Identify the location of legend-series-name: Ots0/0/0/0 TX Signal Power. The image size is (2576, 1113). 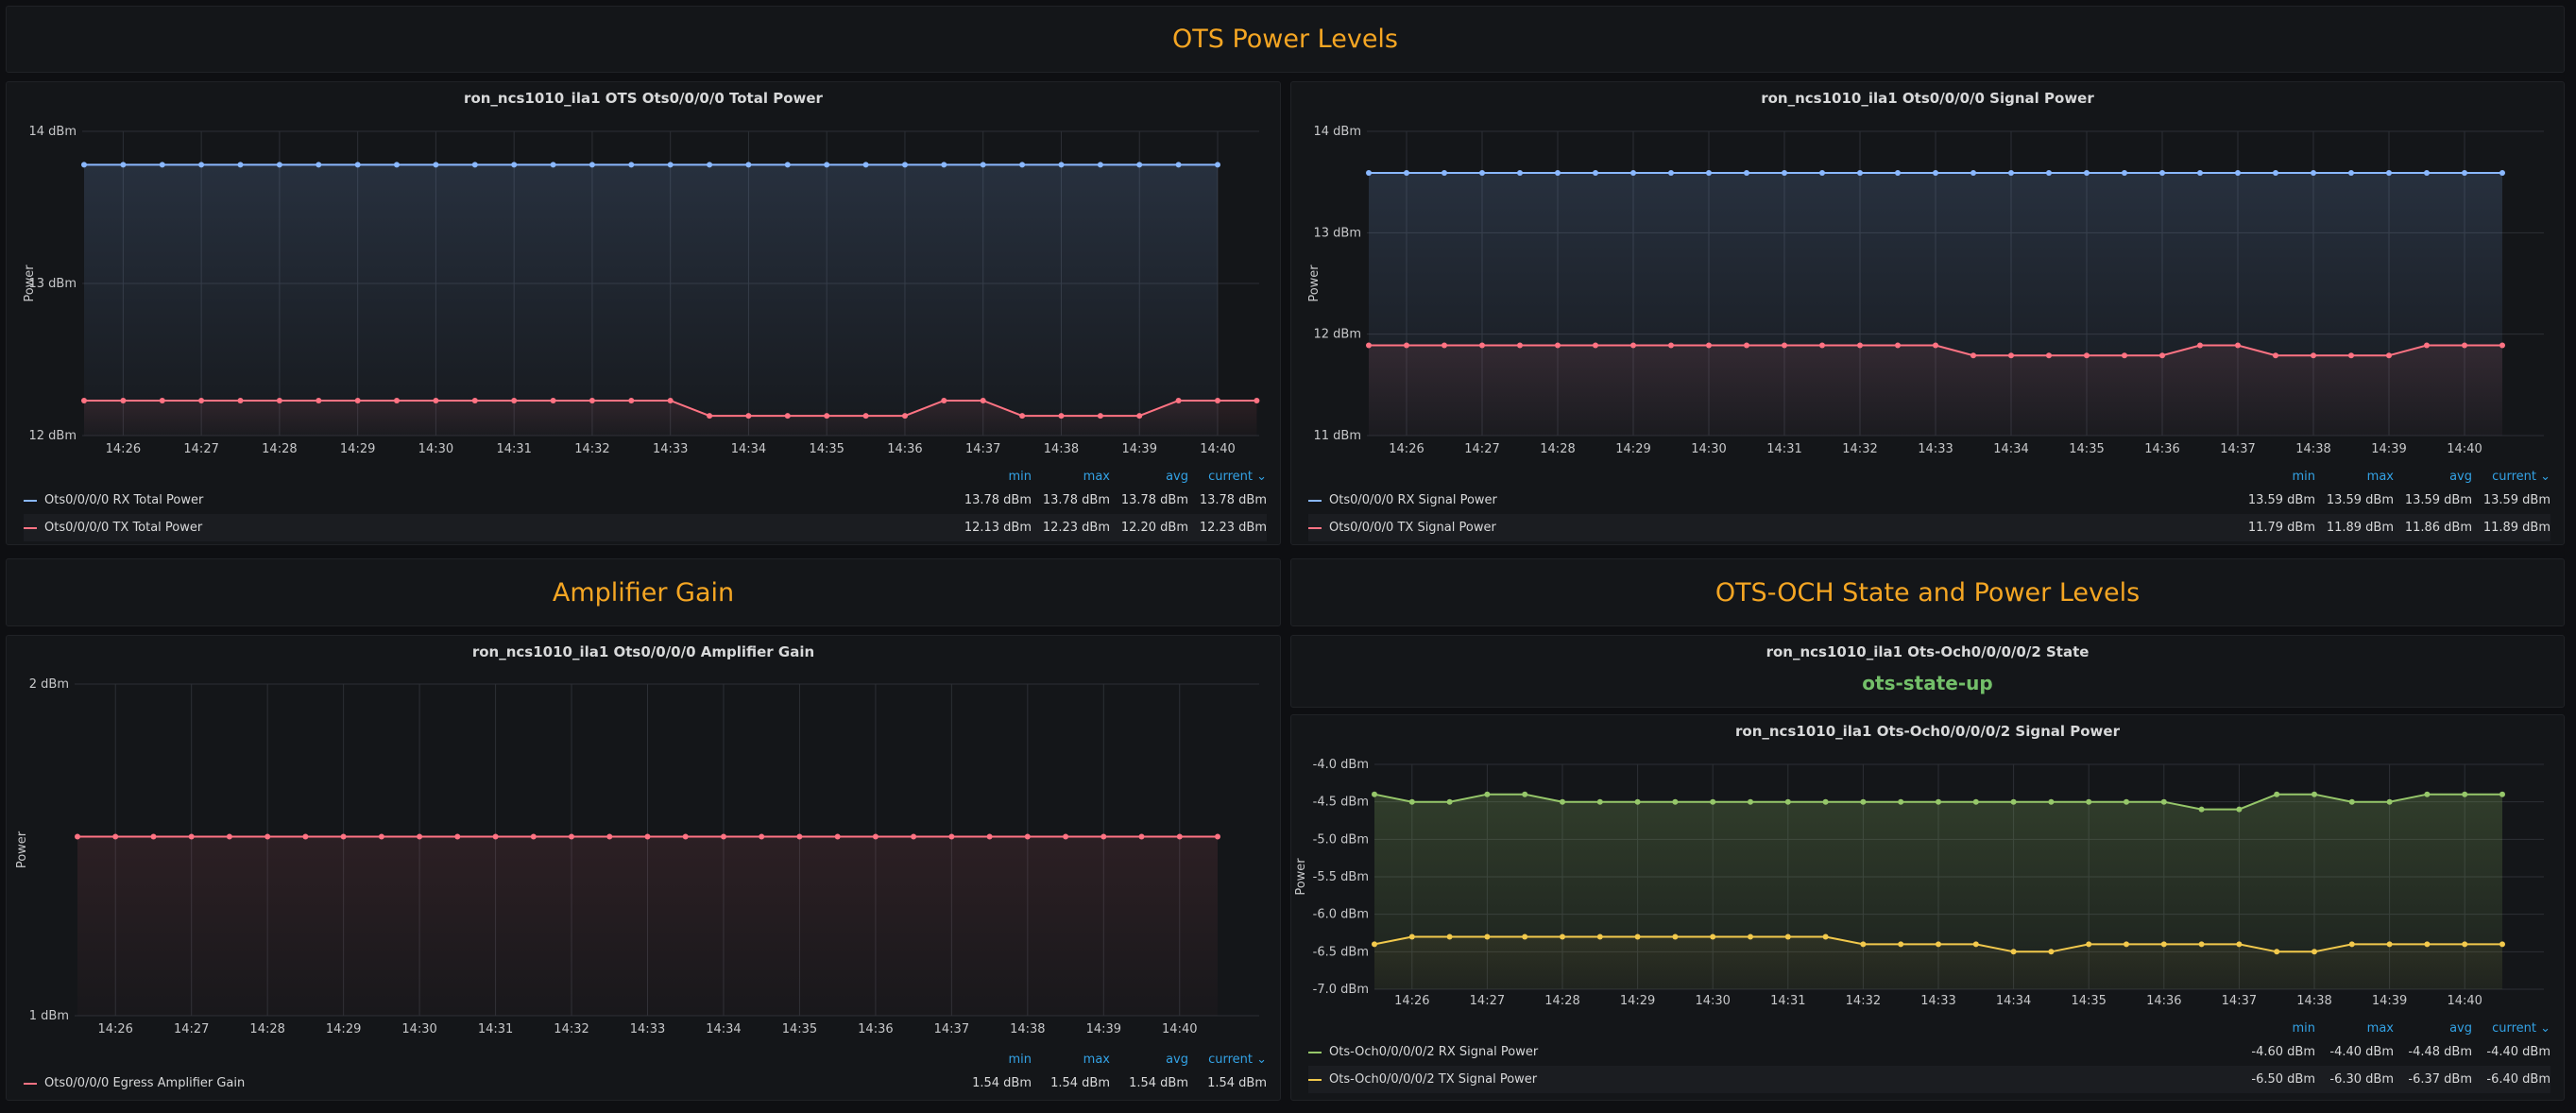
(1773, 528).